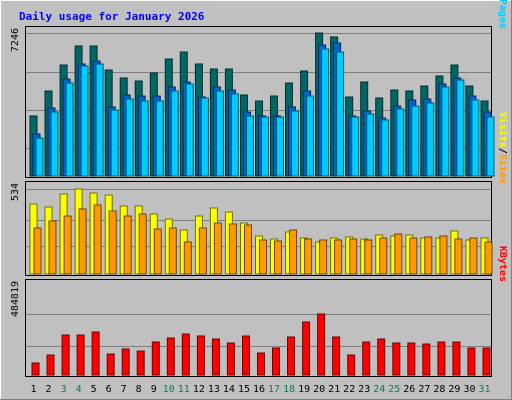 The height and width of the screenshot is (400, 512). What do you see at coordinates (424, 389) in the screenshot?
I see `x-tick-label-day-27: 27` at bounding box center [424, 389].